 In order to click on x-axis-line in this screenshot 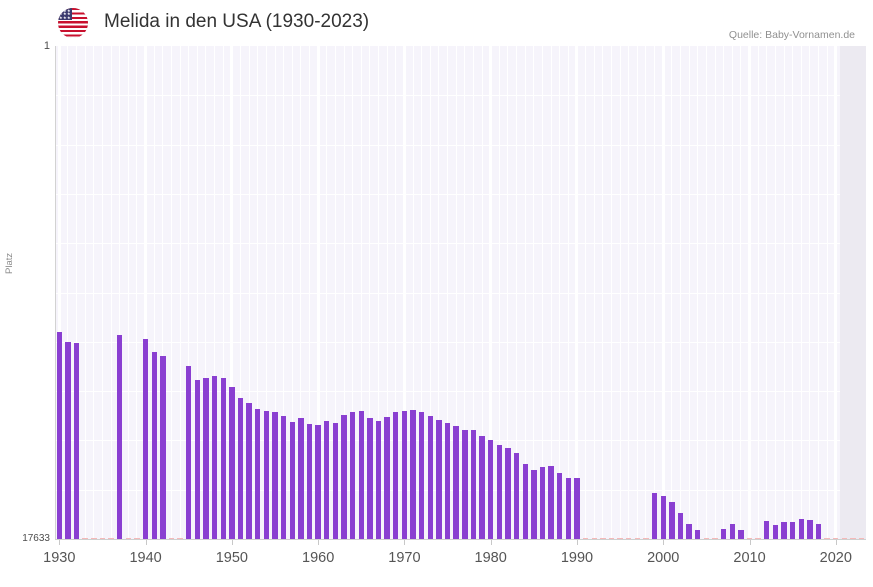, I will do `click(460, 539)`.